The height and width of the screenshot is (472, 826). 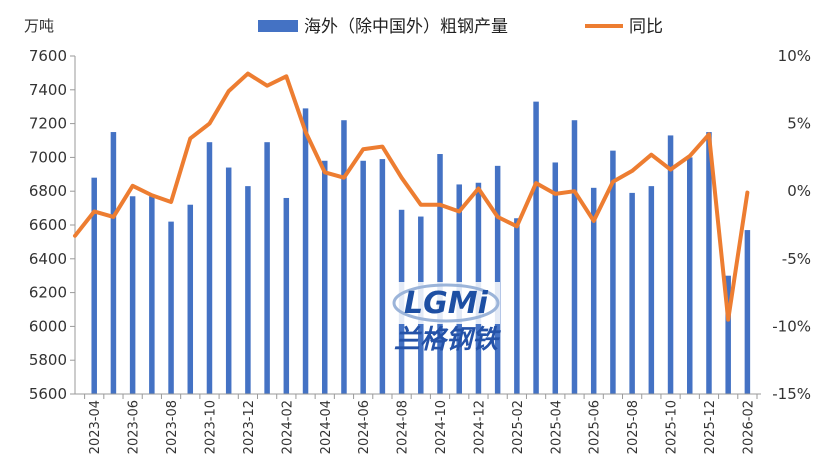 I want to click on x-tick-label: 2023-06, so click(x=134, y=427).